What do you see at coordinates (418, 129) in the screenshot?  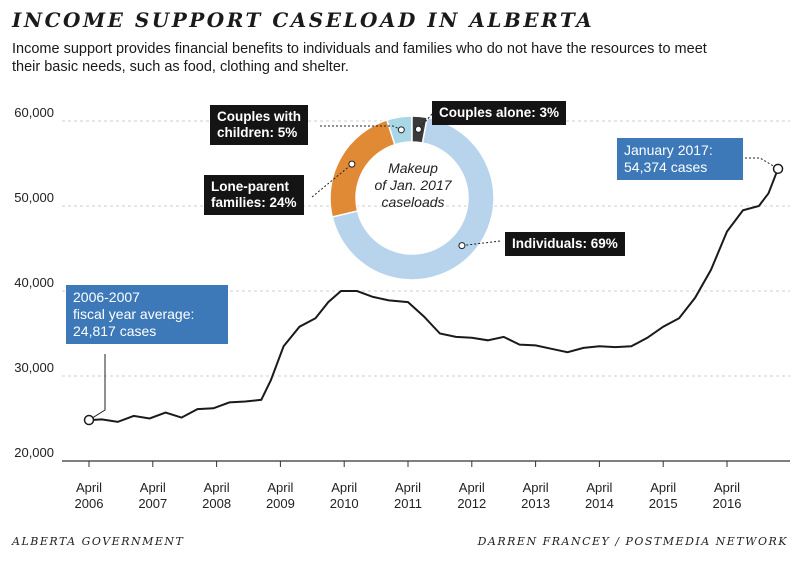 I see `couples-alone-leader-dot` at bounding box center [418, 129].